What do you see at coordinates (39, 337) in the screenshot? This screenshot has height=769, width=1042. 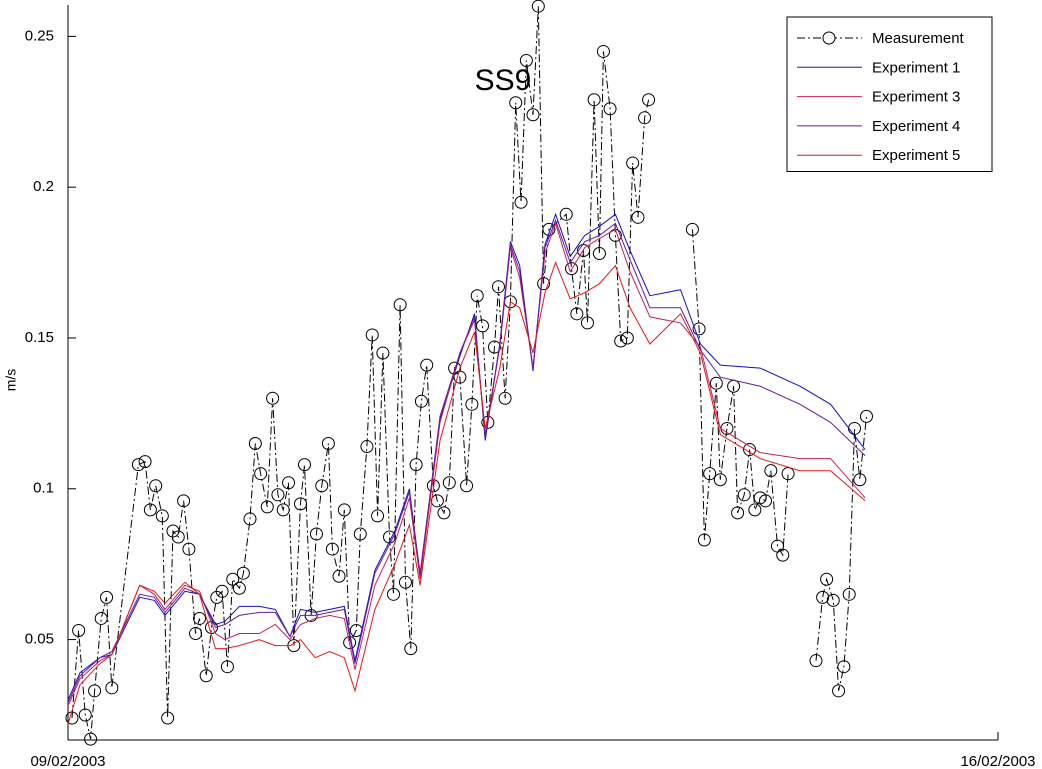 I see `y-tick-label: 0.15` at bounding box center [39, 337].